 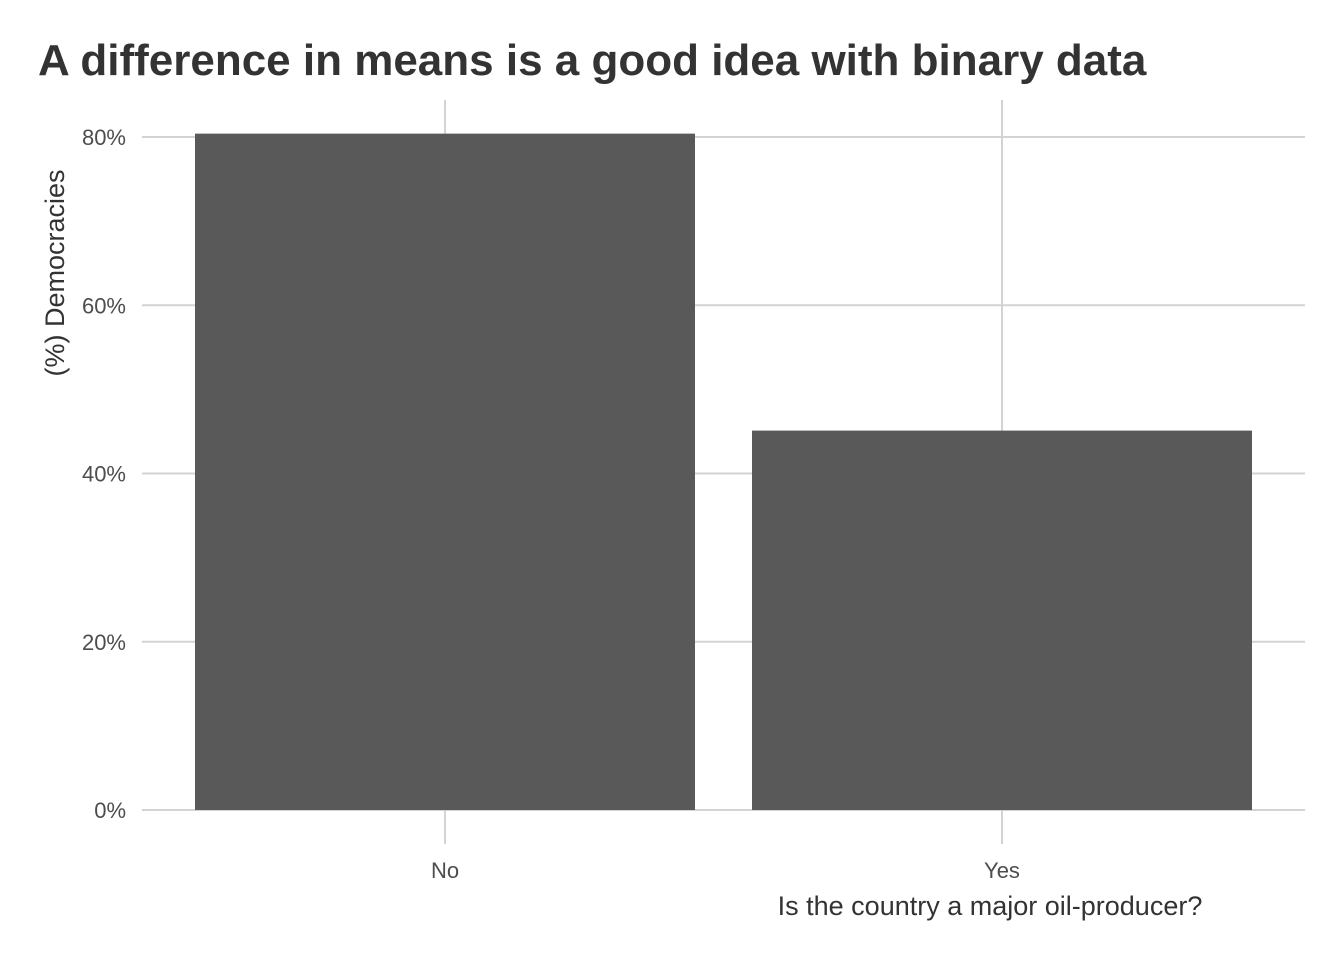 What do you see at coordinates (104, 137) in the screenshot?
I see `y-tick-label-4: 80%` at bounding box center [104, 137].